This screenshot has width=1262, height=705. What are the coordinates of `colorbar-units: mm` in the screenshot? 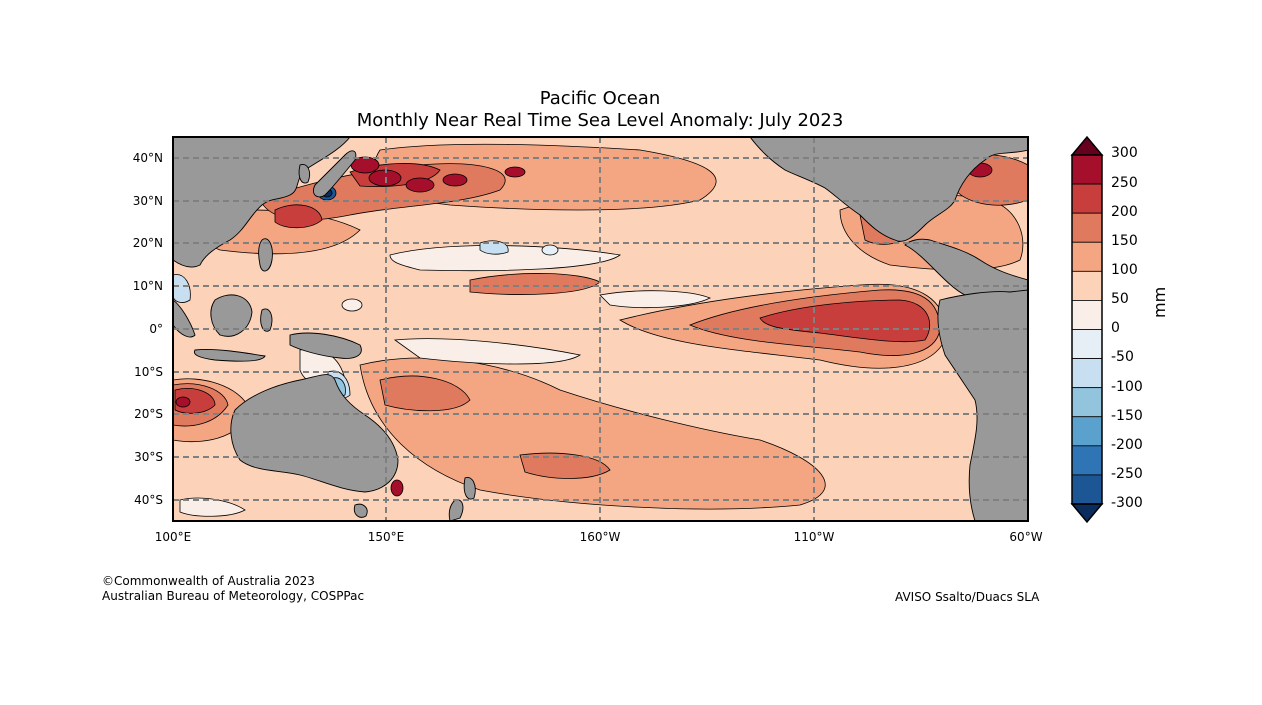 It's located at (1159, 302).